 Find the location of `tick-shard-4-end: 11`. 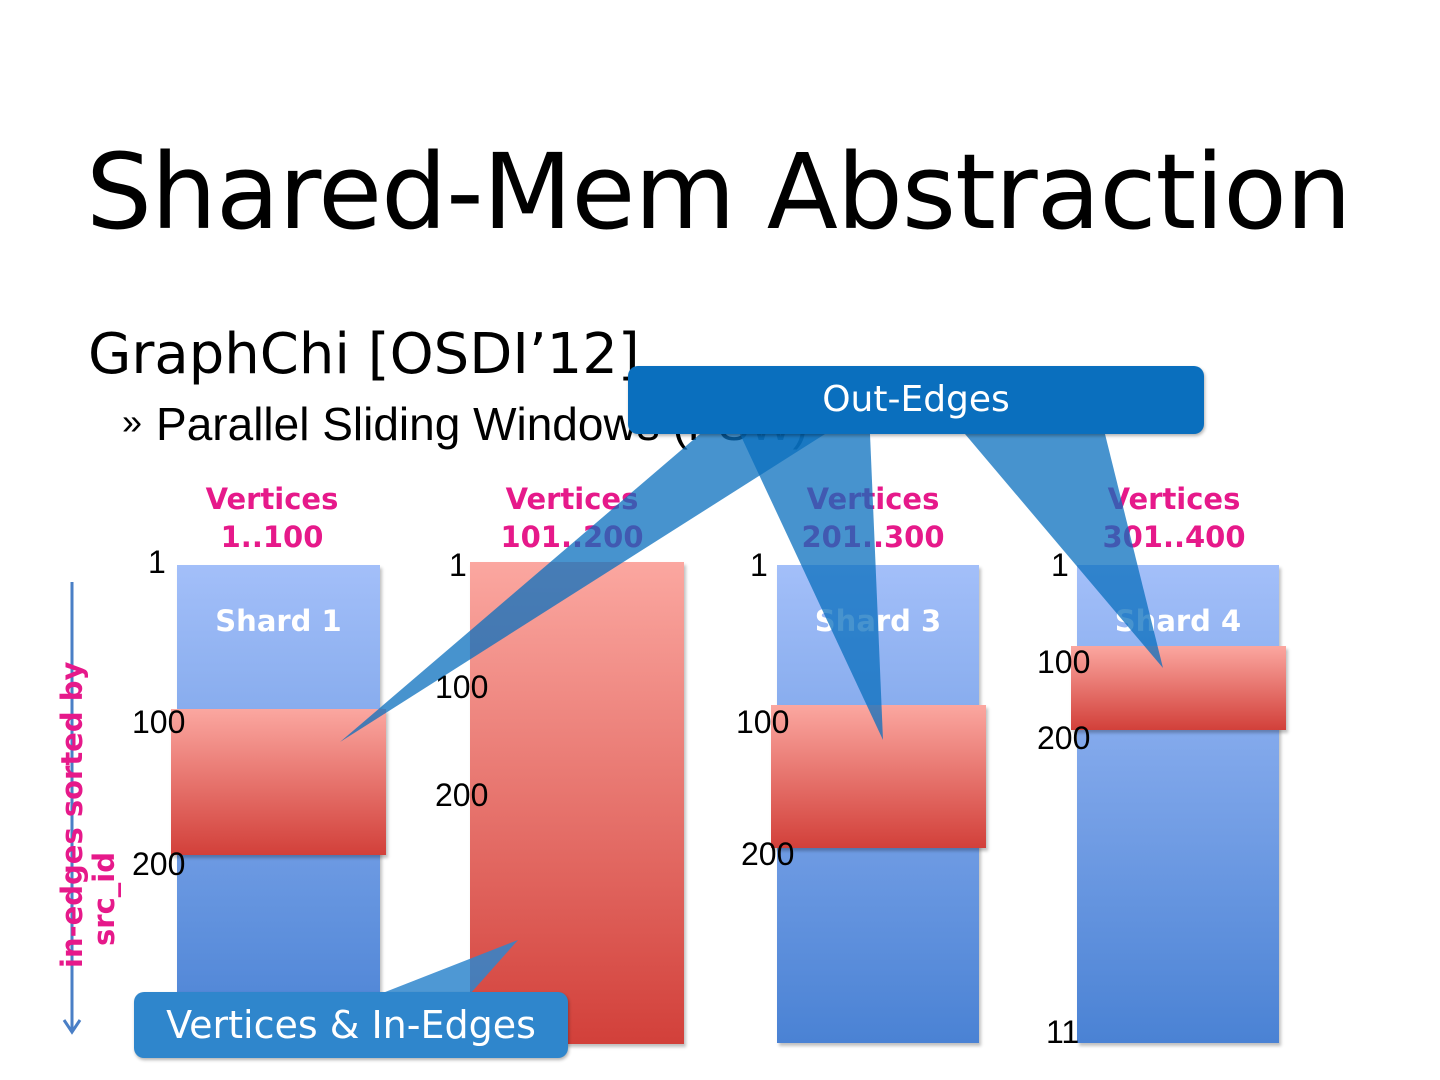

tick-shard-4-end: 11 is located at coordinates (1063, 1032).